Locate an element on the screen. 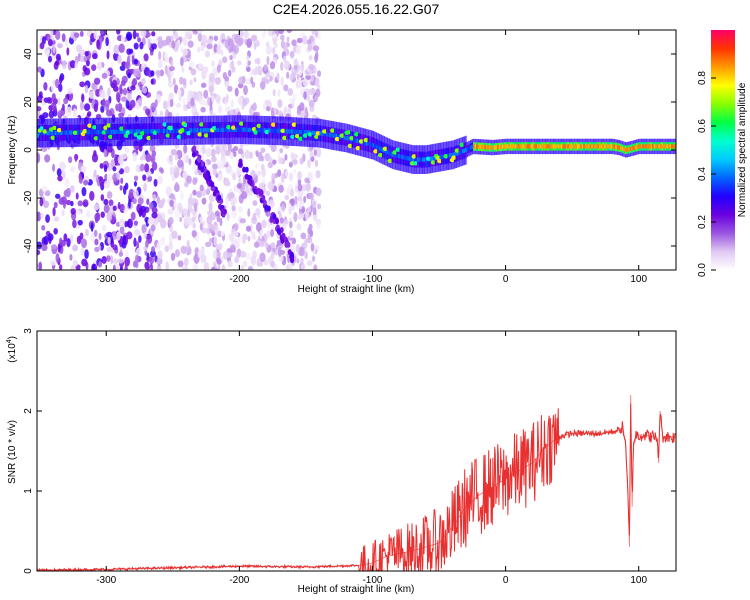 This screenshot has height=600, width=750. y-tick-label: 0 is located at coordinates (28, 571).